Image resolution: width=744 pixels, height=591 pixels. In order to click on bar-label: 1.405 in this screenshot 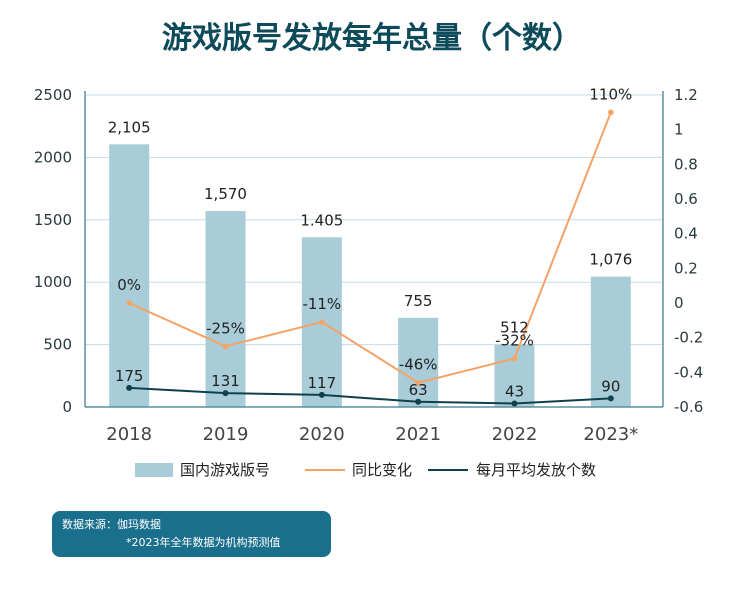, I will do `click(321, 220)`.